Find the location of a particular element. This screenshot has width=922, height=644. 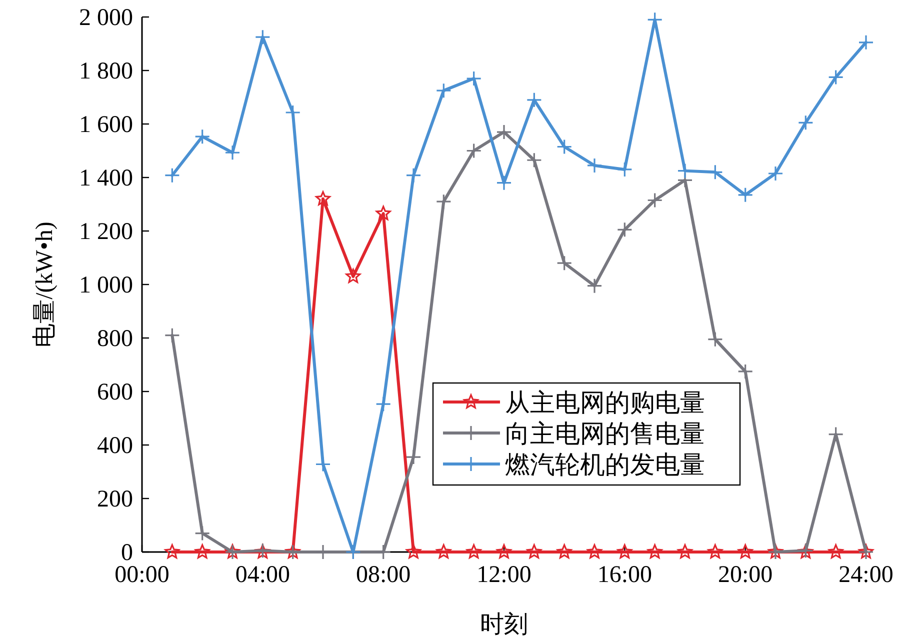

y-tick-label: 1 000 is located at coordinates (106, 285).